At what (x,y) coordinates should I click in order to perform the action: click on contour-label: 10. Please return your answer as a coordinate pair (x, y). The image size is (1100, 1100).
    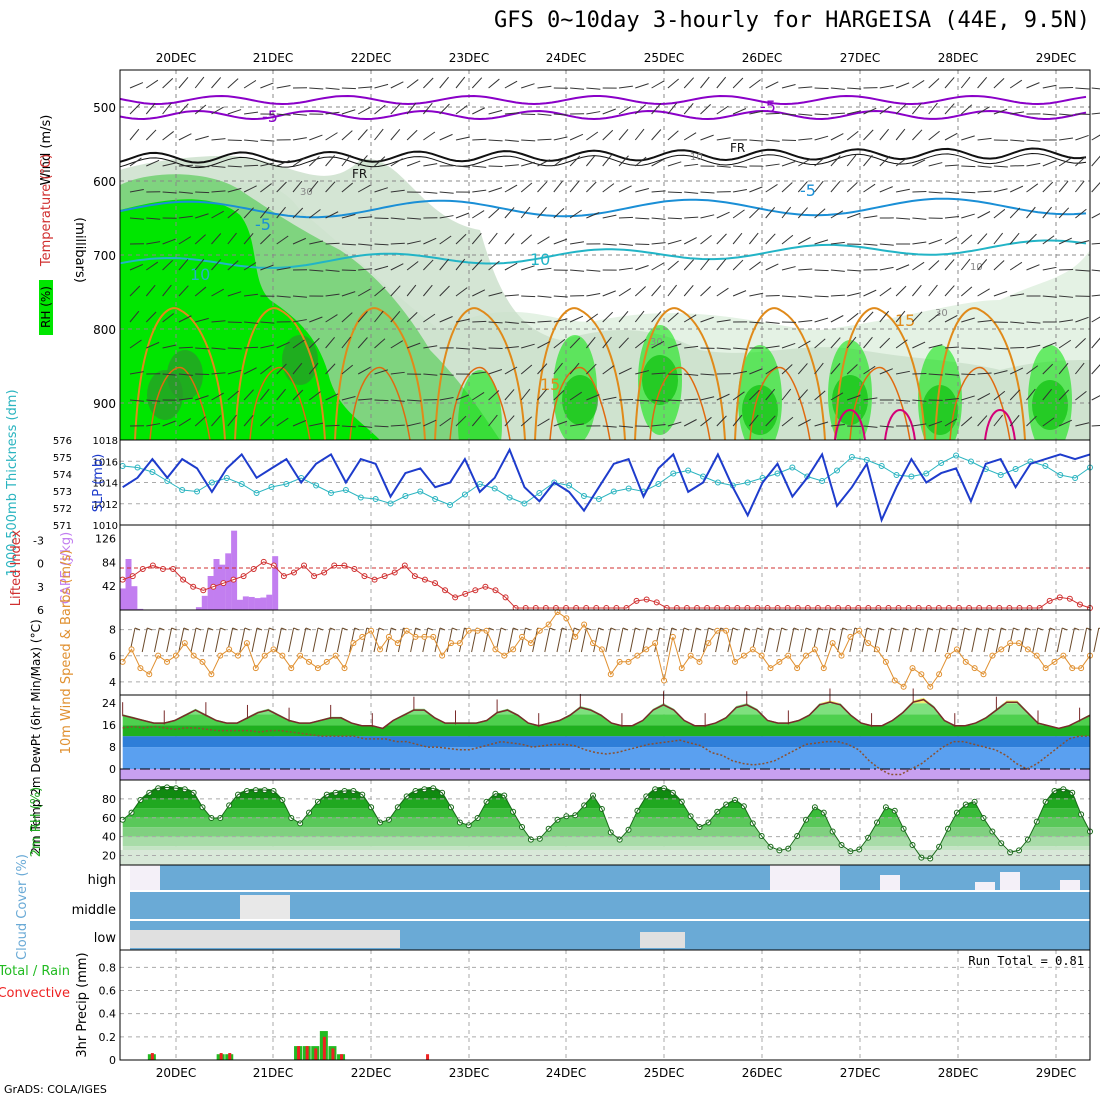
    Looking at the image, I should click on (696, 157).